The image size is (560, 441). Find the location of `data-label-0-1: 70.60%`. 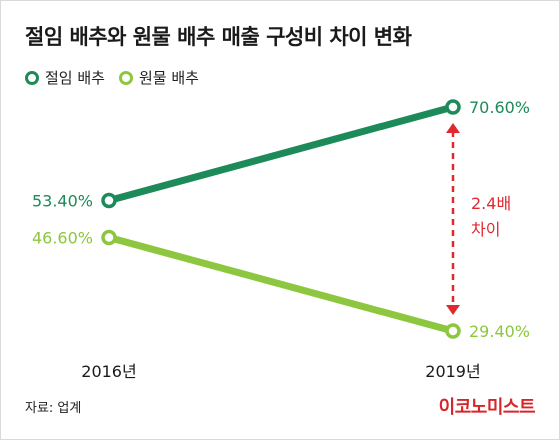

data-label-0-1: 70.60% is located at coordinates (499, 107).